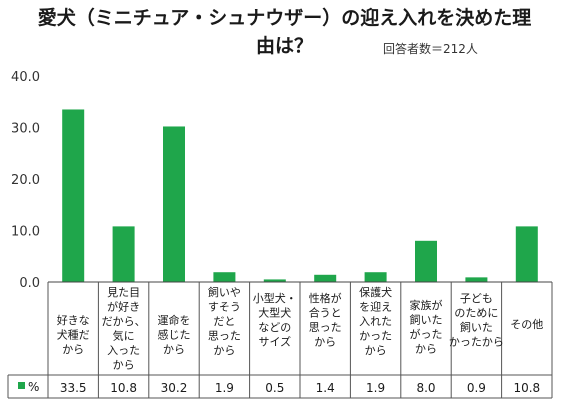  Describe the element at coordinates (476, 388) in the screenshot. I see `value-label: 0.9` at that location.